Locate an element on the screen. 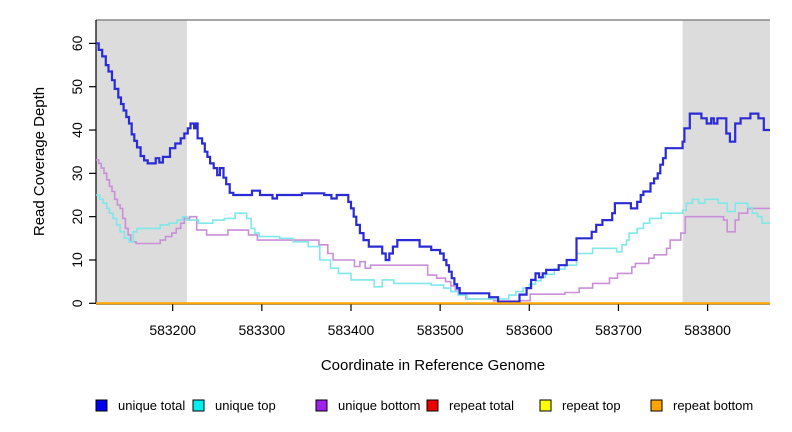 This screenshot has height=432, width=792. x-tick-label: 583800 is located at coordinates (707, 330).